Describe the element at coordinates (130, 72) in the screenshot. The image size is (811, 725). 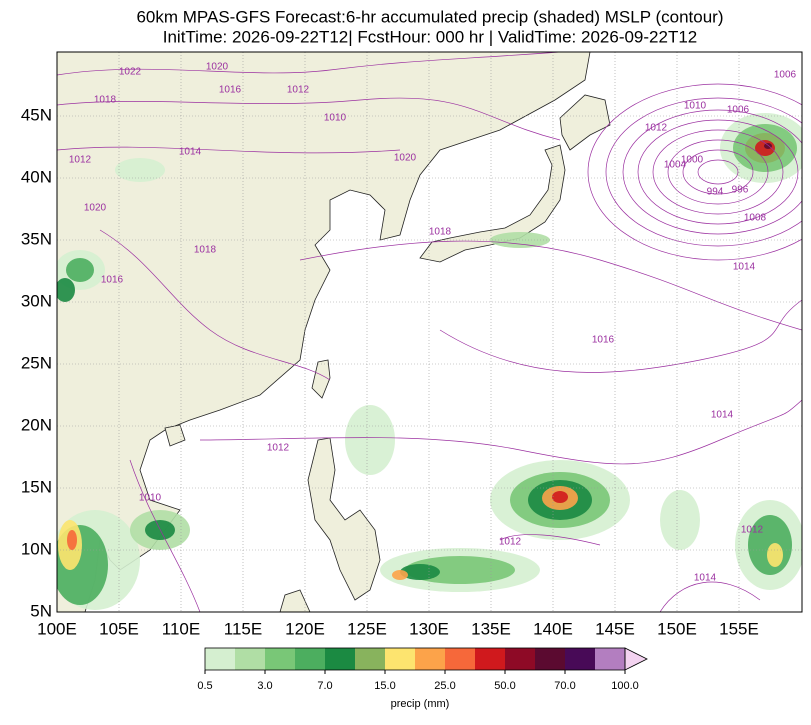
I see `contour-label: 1022` at that location.